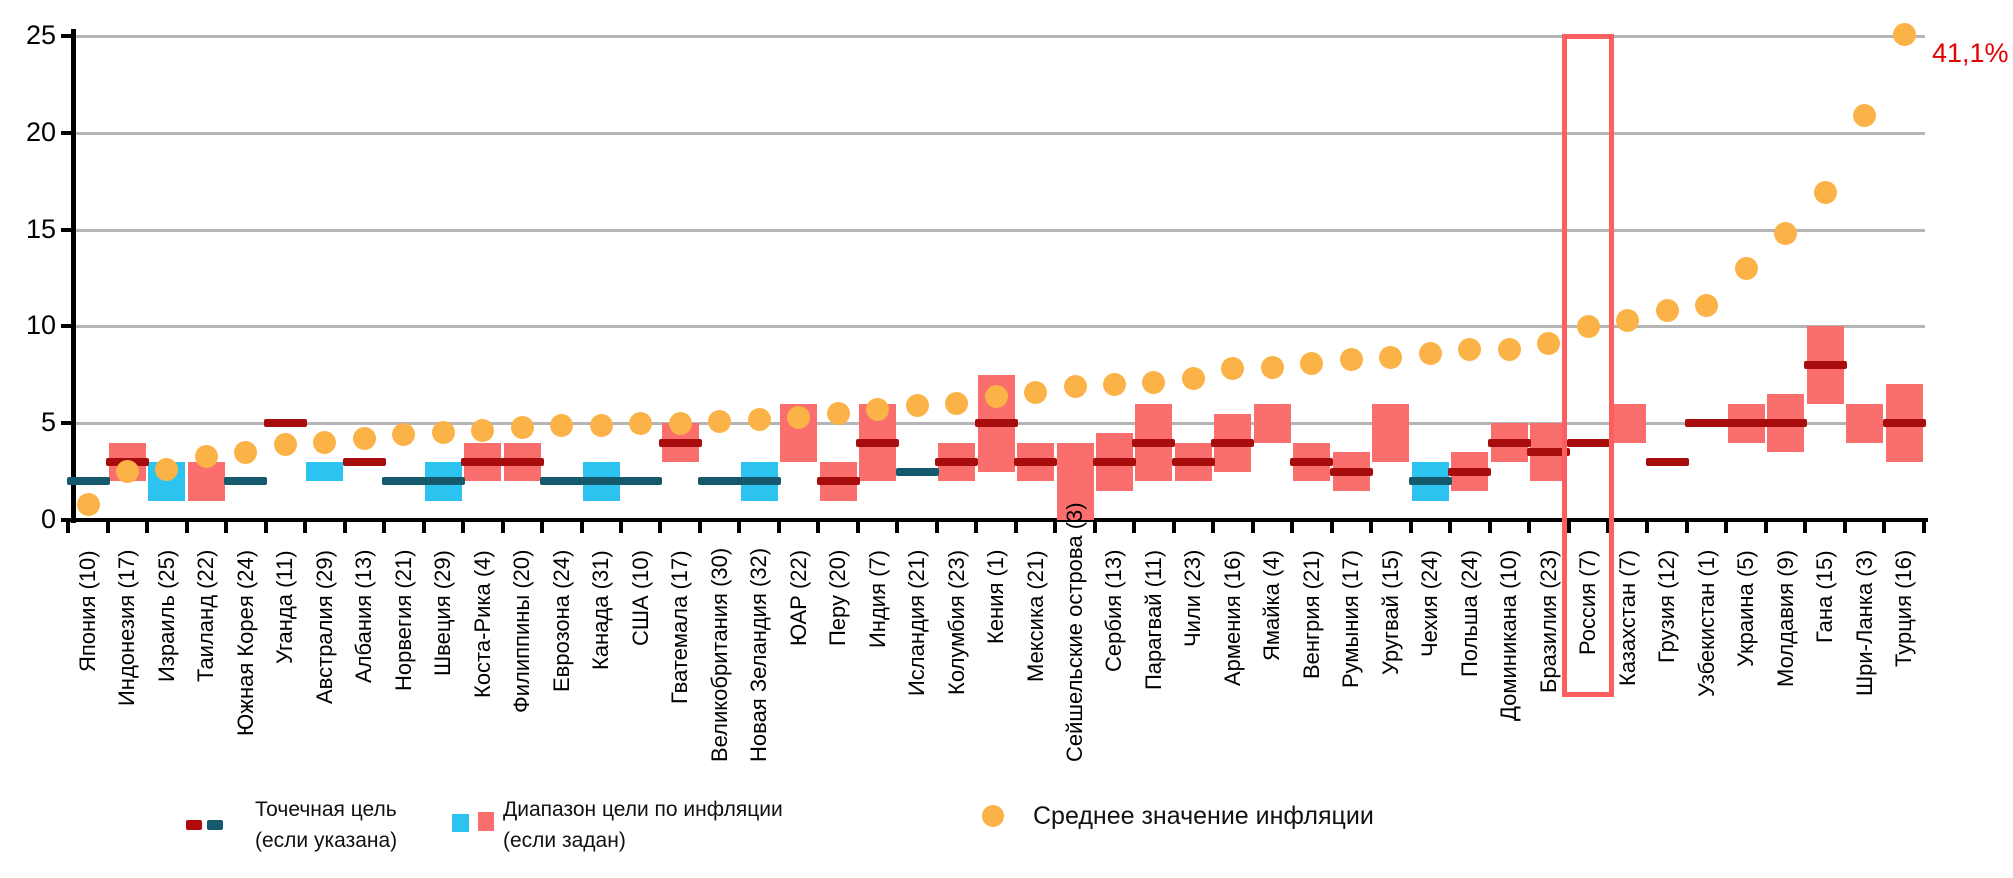 The height and width of the screenshot is (878, 2013). I want to click on country-label-28: Чили (23), so click(1193, 599).